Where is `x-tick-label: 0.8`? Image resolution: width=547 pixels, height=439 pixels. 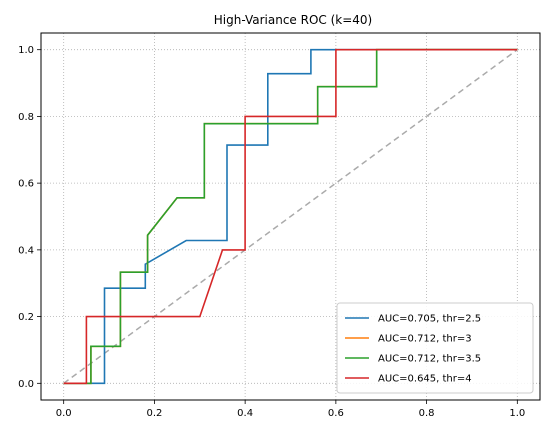 x-tick-label: 0.8 is located at coordinates (427, 413).